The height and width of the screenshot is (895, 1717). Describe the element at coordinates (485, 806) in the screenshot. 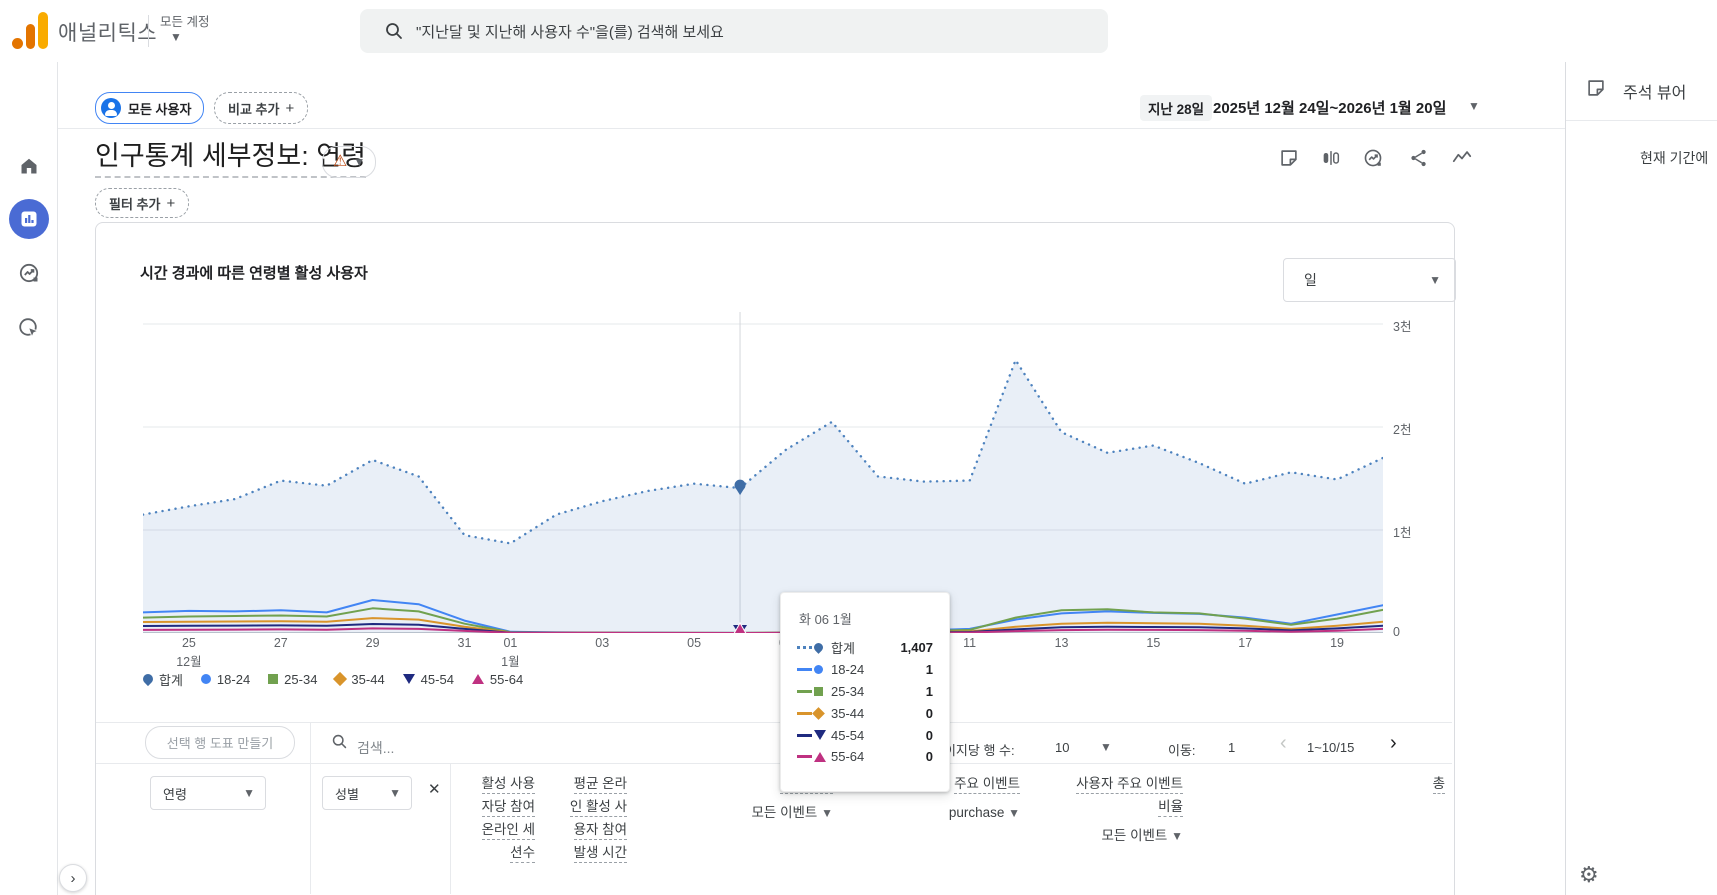

I see `metric-header-line: 자당 참여` at that location.